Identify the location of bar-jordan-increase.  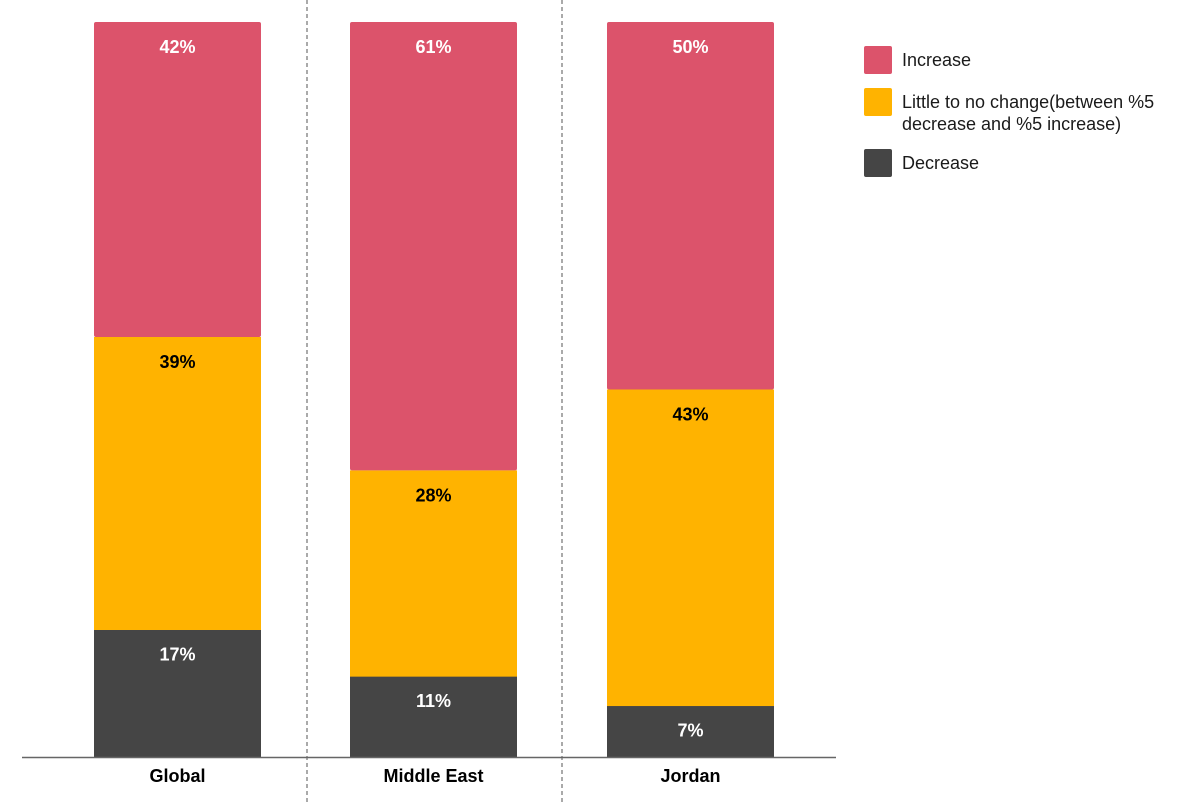
(690, 206).